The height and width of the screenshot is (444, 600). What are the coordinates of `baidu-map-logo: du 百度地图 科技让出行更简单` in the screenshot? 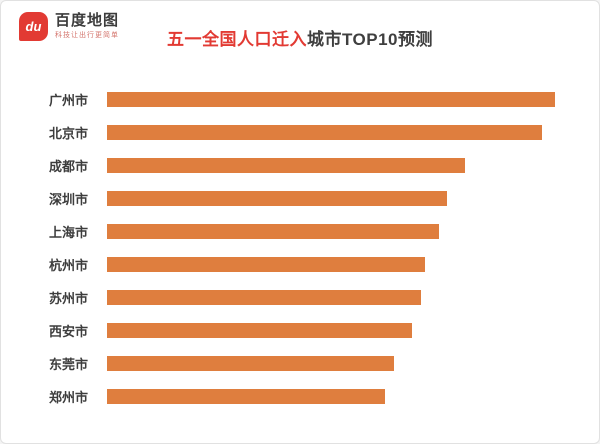 It's located at (69, 26).